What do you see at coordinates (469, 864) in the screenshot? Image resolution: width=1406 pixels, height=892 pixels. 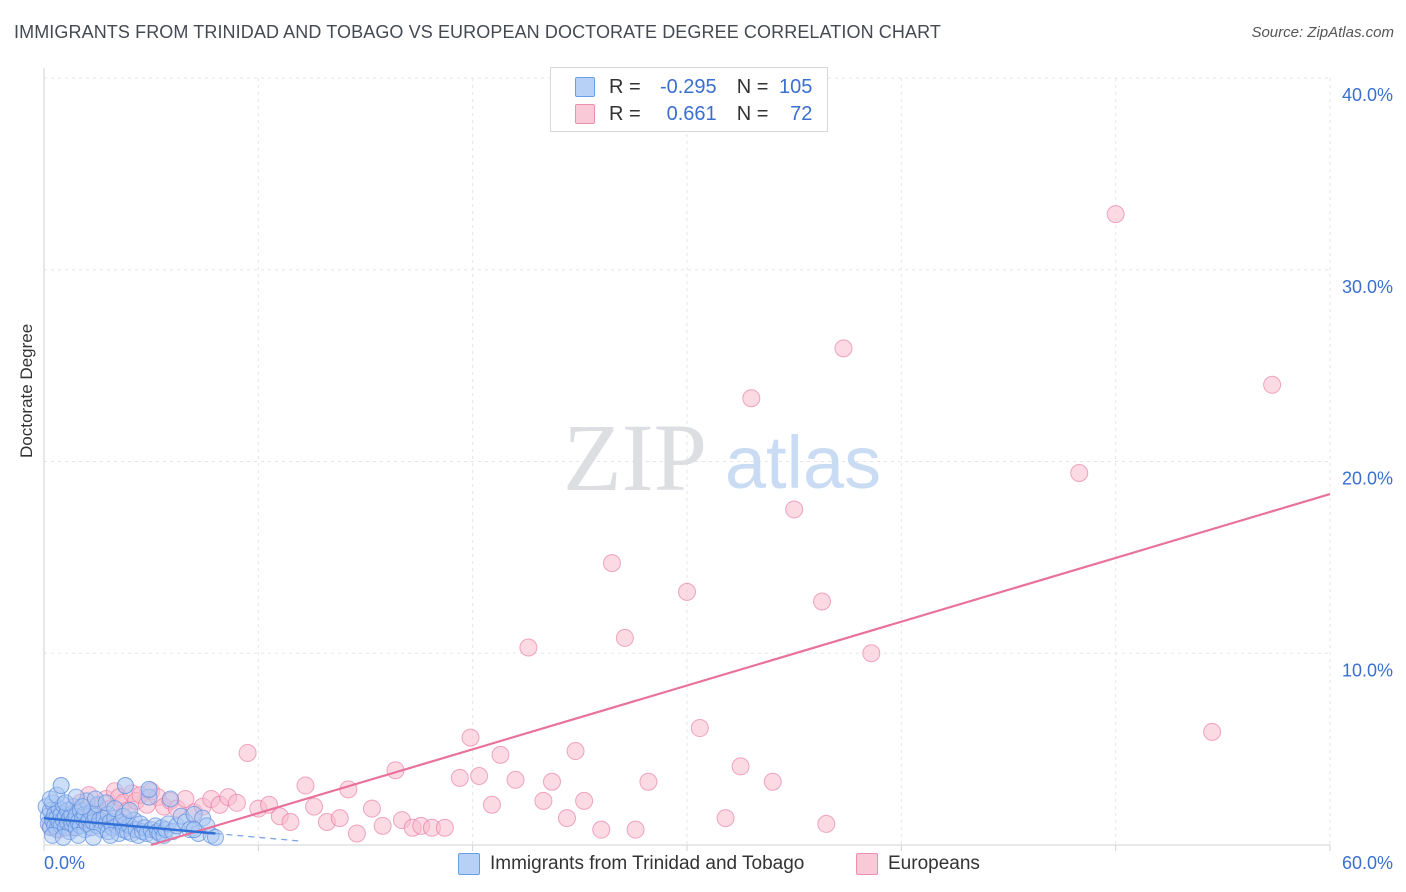 I see `legend-blue-swatch` at bounding box center [469, 864].